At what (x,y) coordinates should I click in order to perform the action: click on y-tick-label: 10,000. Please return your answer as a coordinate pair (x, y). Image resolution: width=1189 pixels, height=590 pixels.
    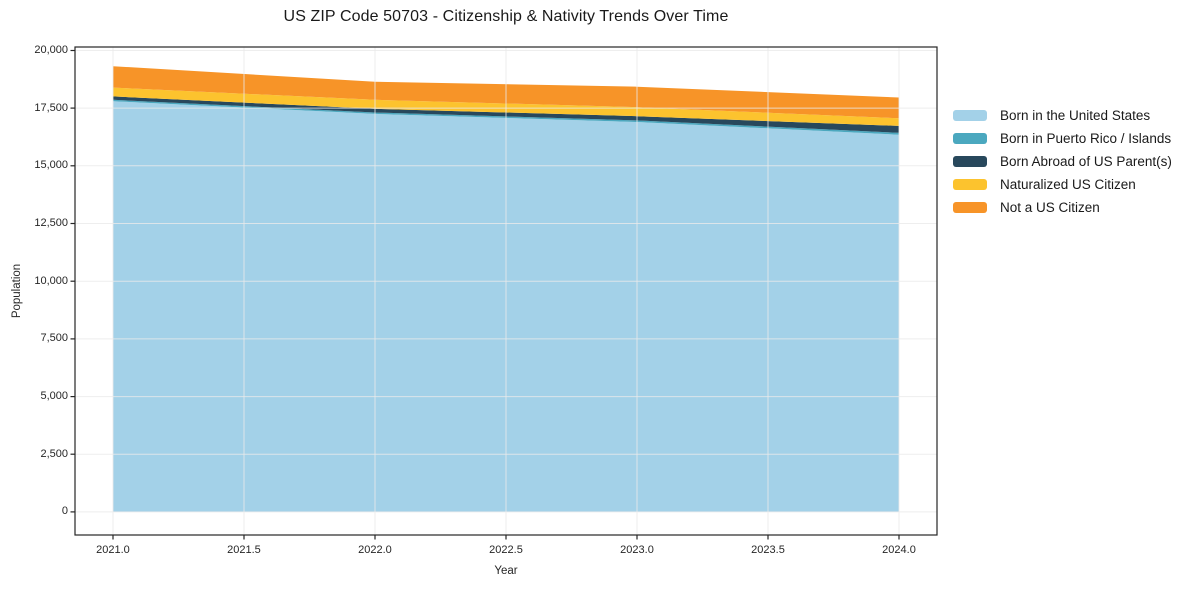
    Looking at the image, I should click on (51, 280).